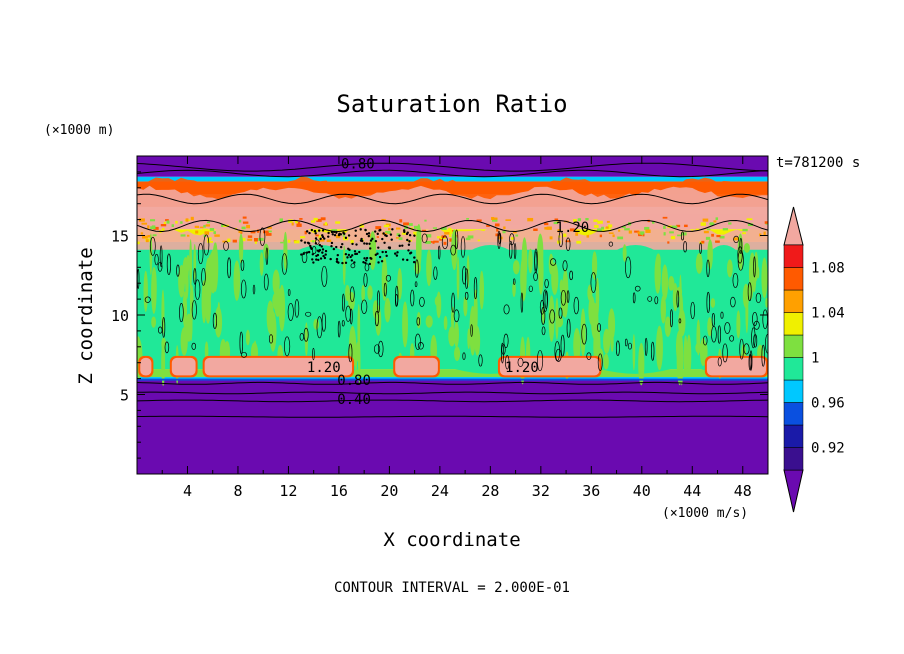 The image size is (904, 654). I want to click on x-axis-label: X coordinate, so click(451, 540).